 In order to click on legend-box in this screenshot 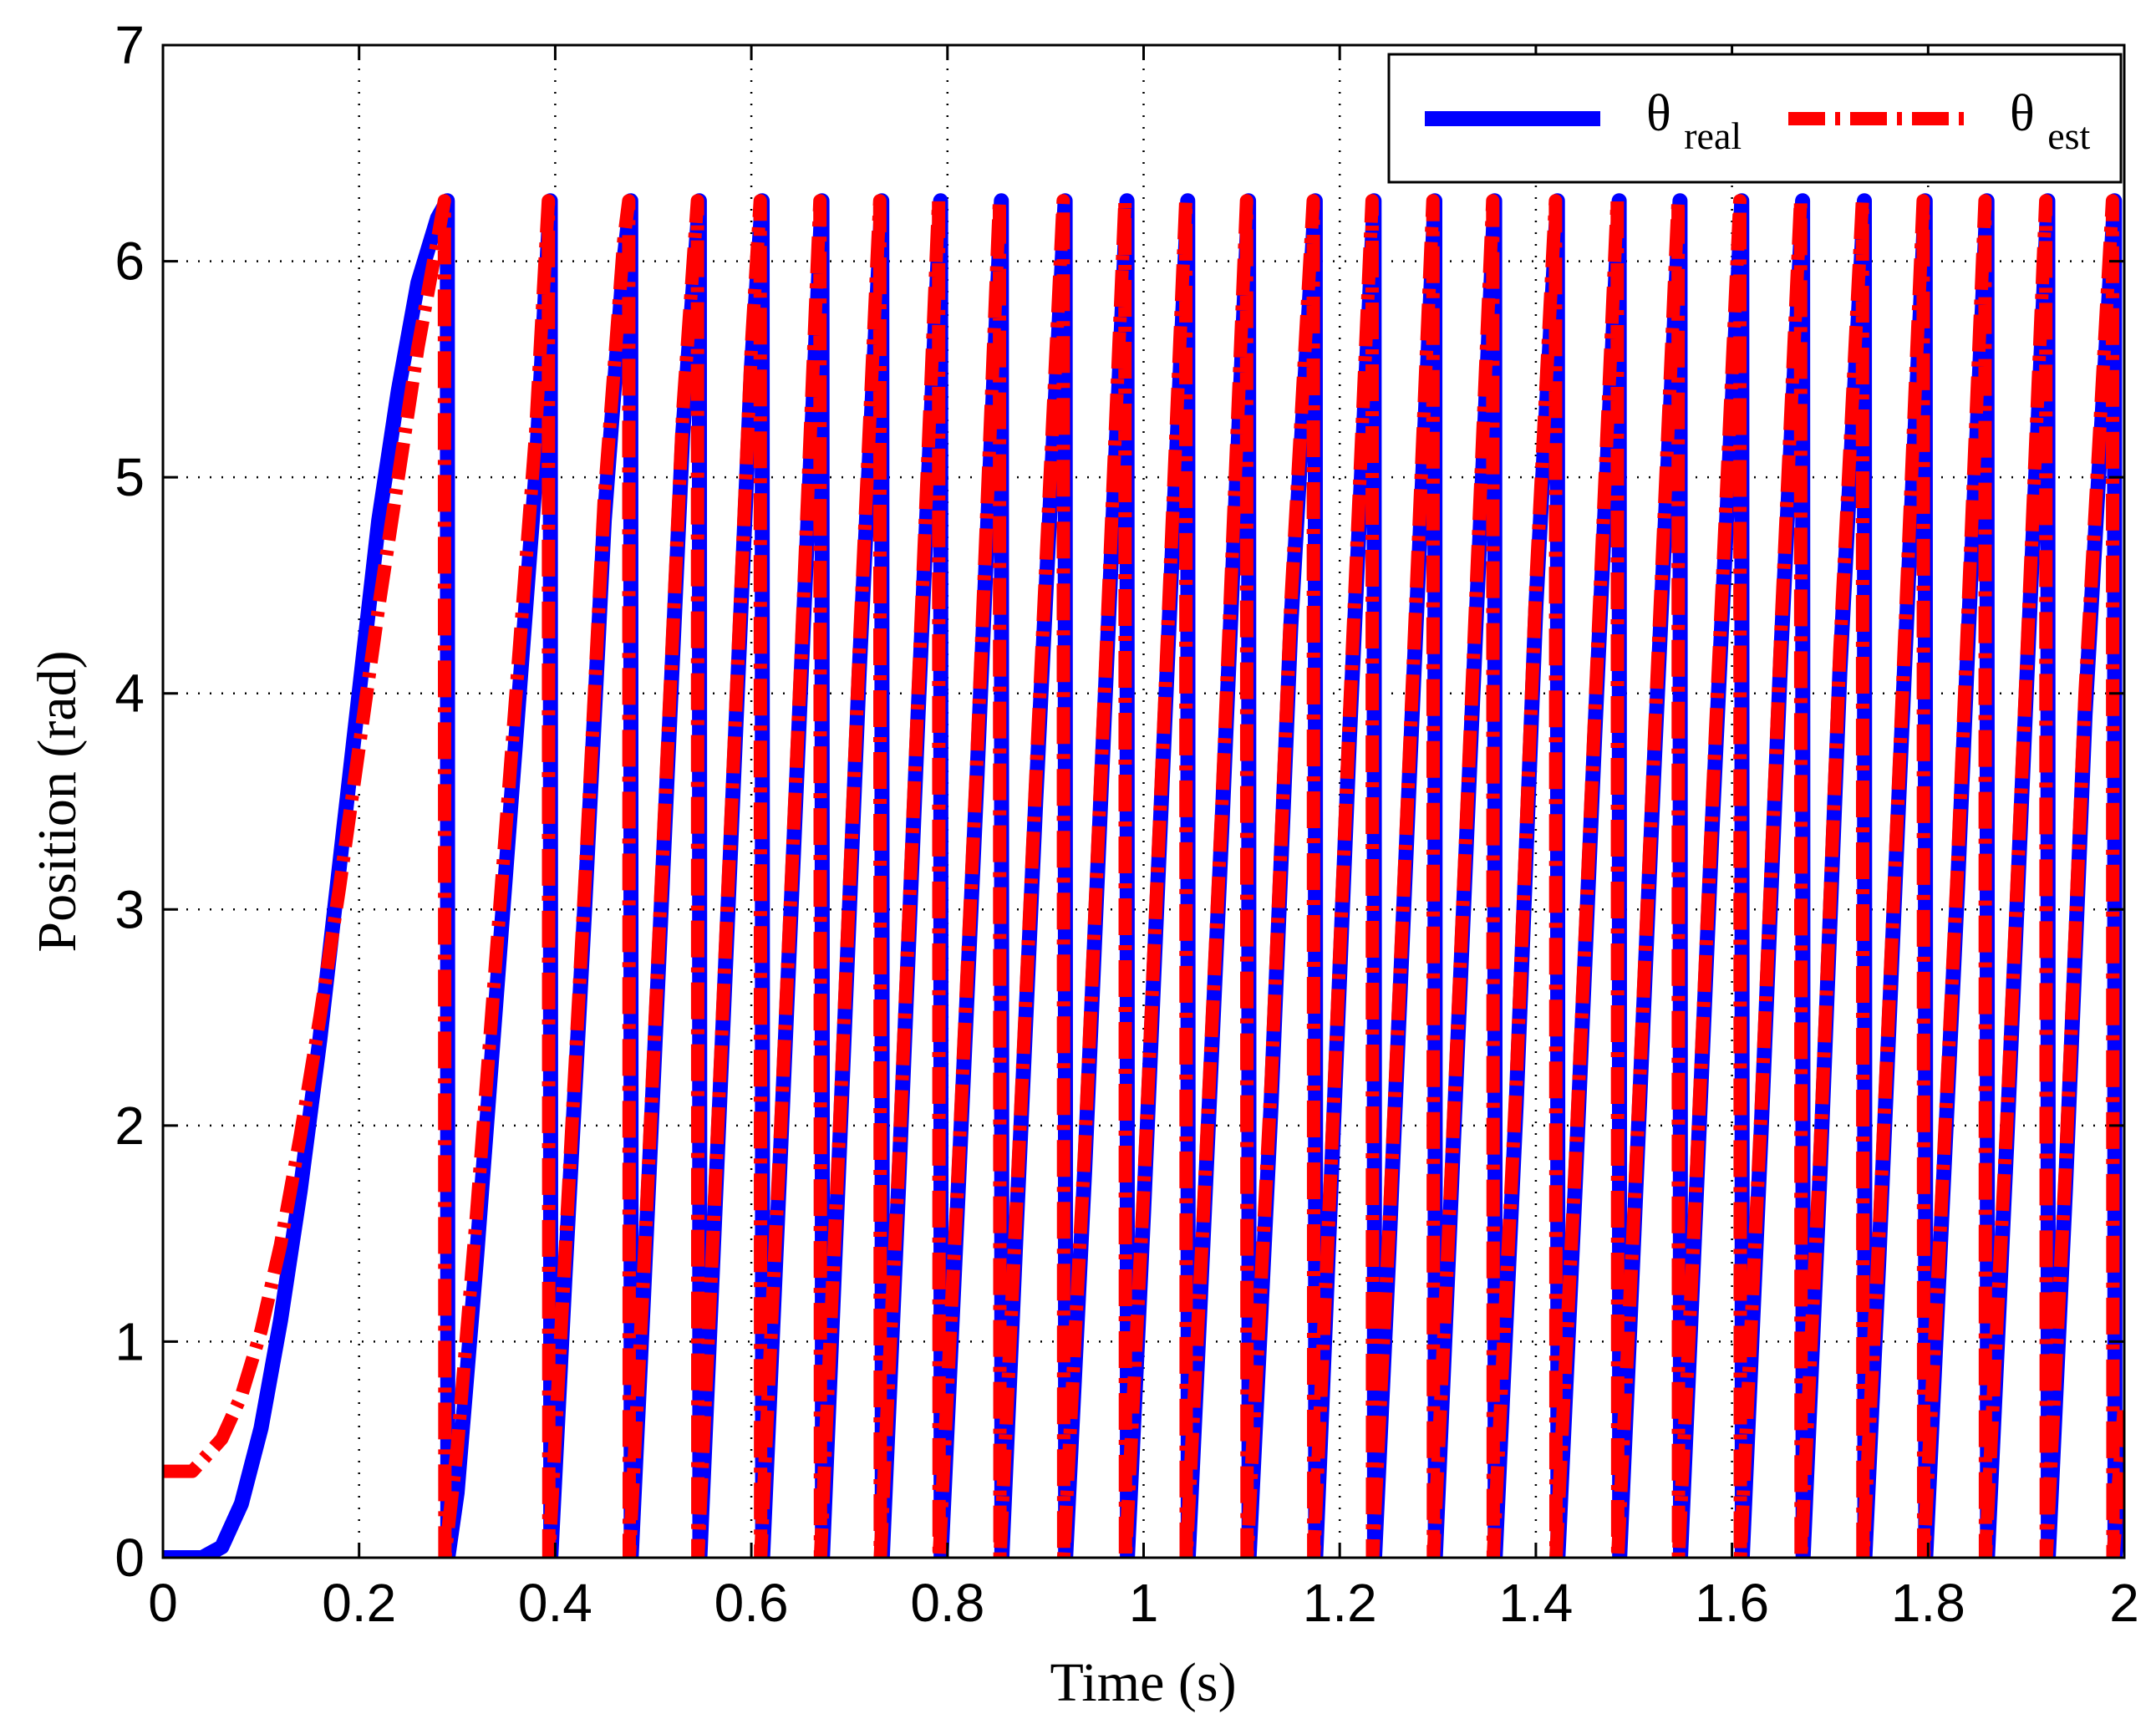, I will do `click(1755, 118)`.